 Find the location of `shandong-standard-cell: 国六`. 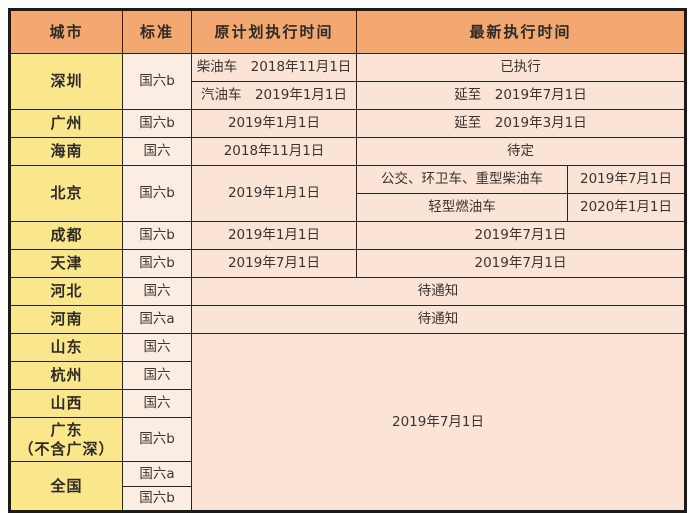

shandong-standard-cell: 国六 is located at coordinates (157, 347).